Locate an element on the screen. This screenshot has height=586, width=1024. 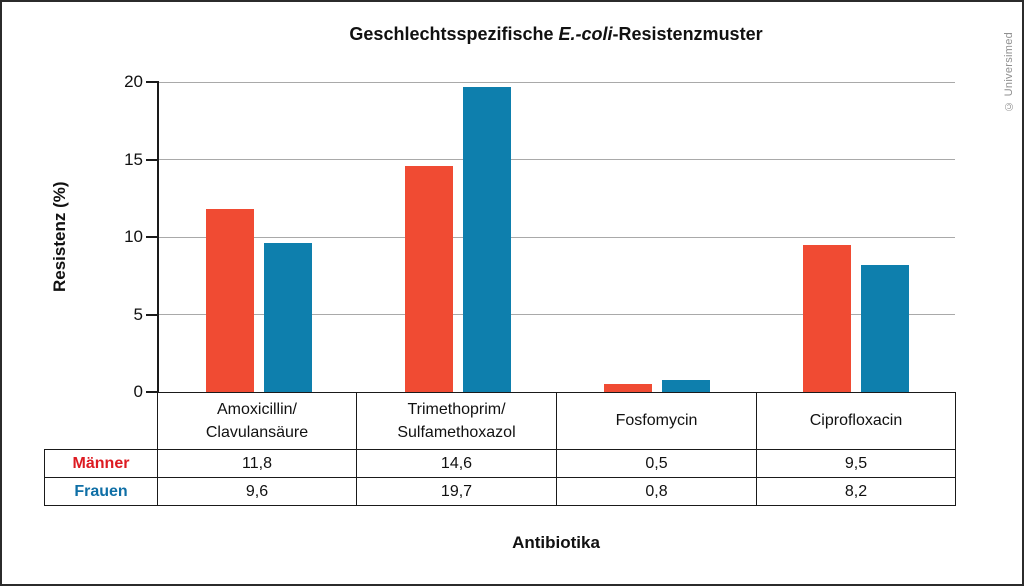
category-cell-4: Ciprofloxacin is located at coordinates (856, 421).